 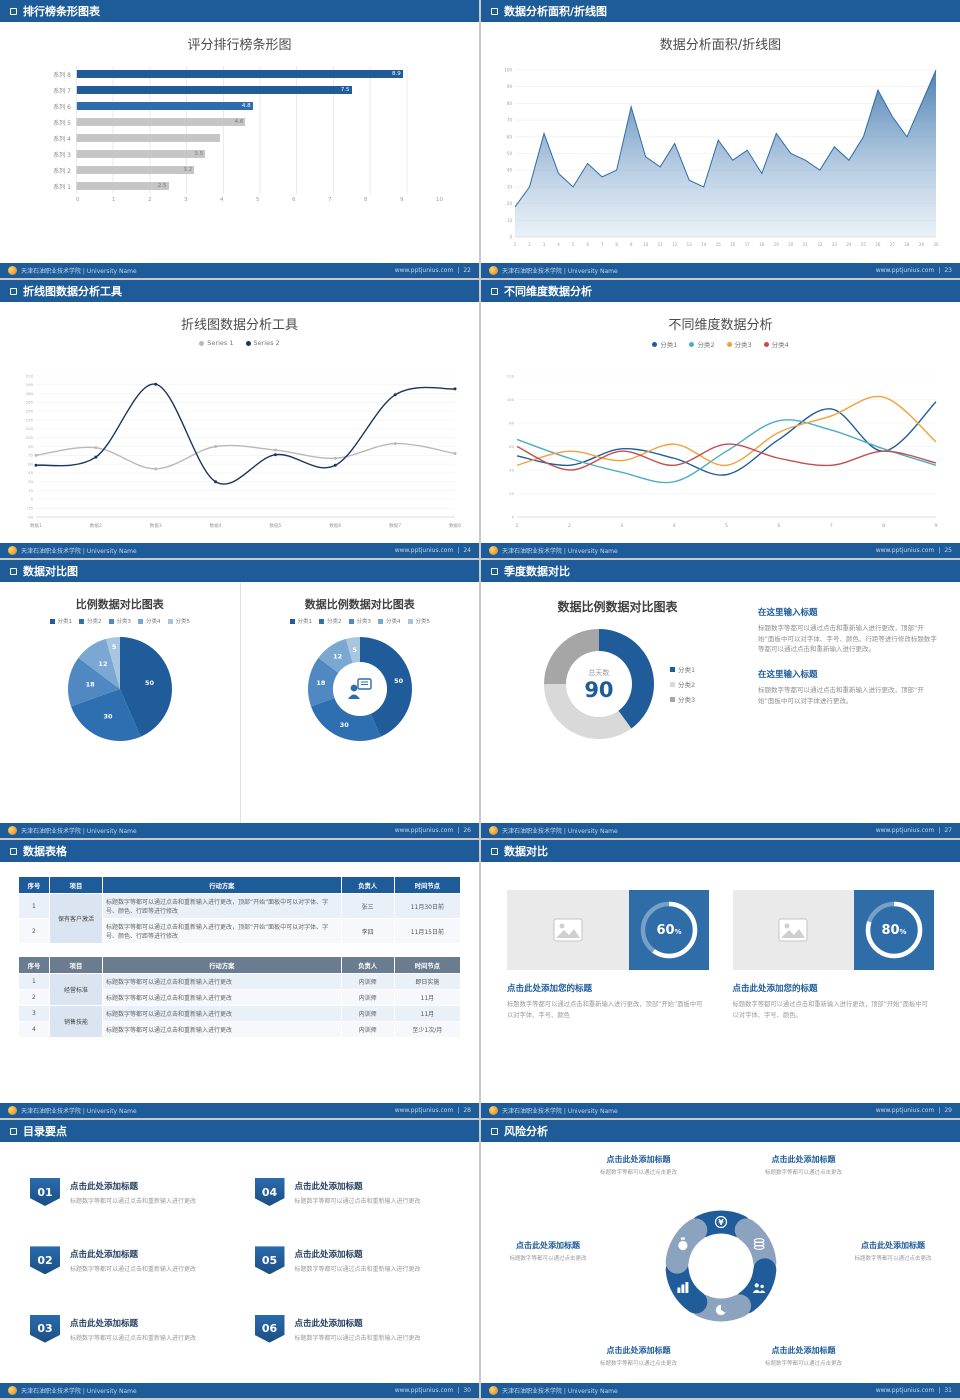 I want to click on donut-chart: 总天数 90, so click(x=599, y=684).